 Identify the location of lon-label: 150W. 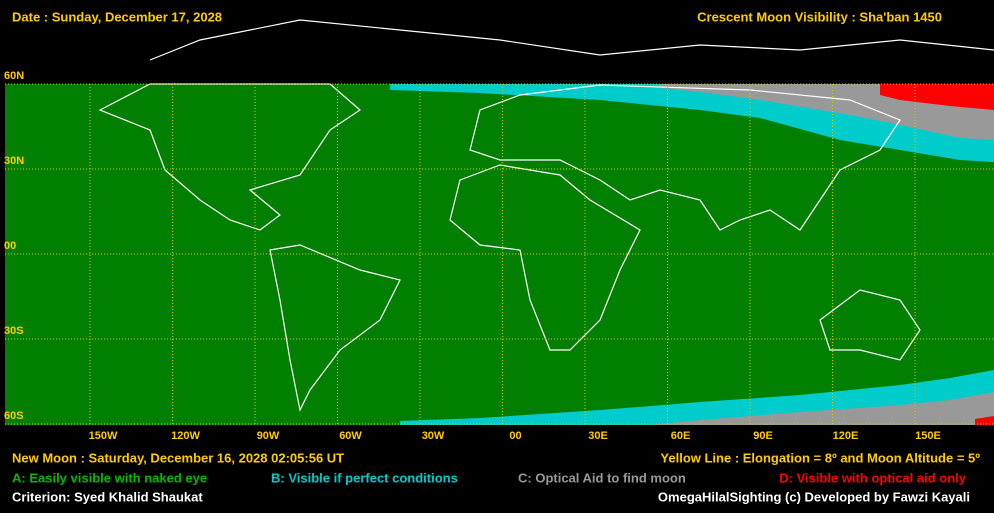
(103, 436).